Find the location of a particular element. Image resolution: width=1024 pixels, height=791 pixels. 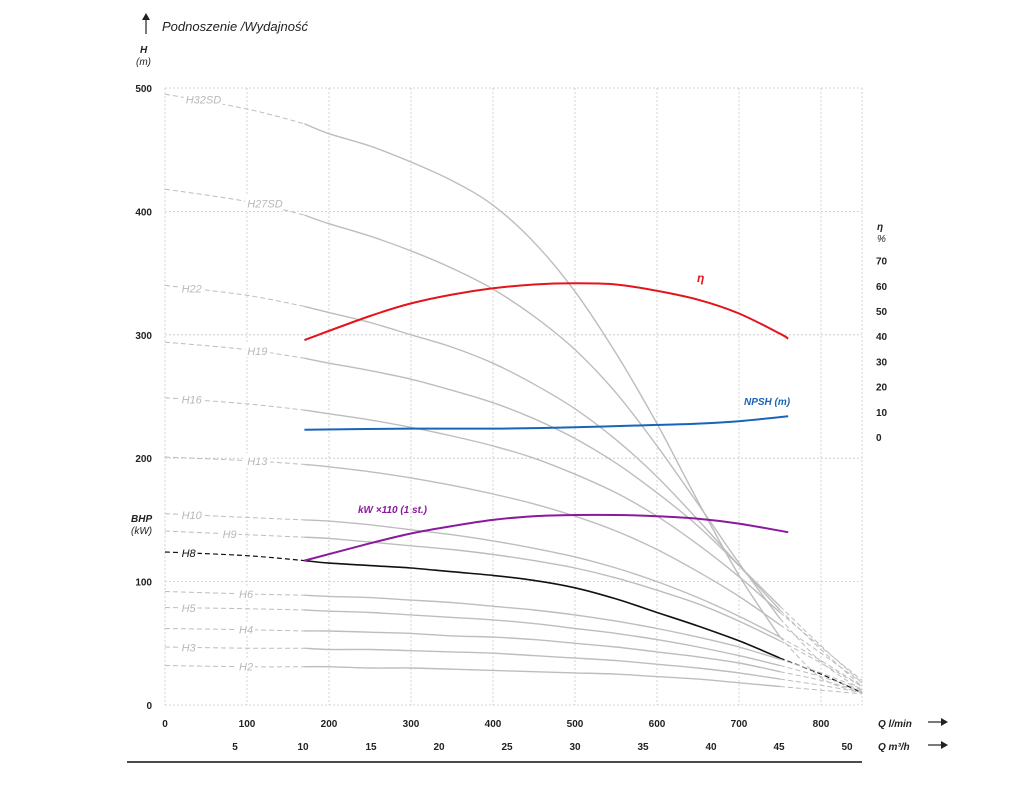

x-tick-label-lmin: 600 is located at coordinates (657, 724).